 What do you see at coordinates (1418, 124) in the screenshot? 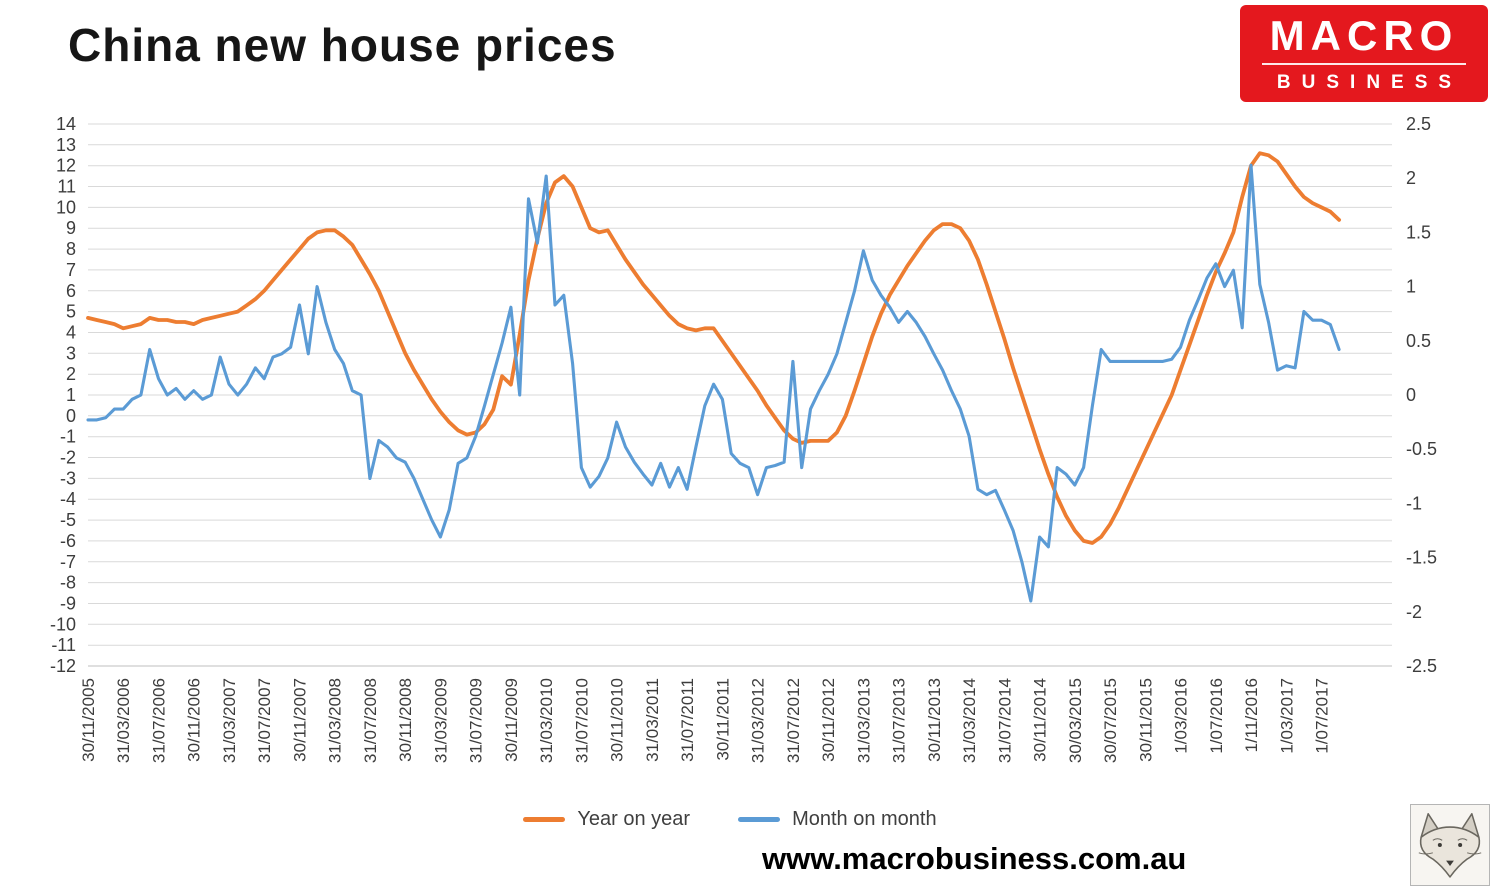
I see `svg-text: 2.5` at bounding box center [1418, 124].